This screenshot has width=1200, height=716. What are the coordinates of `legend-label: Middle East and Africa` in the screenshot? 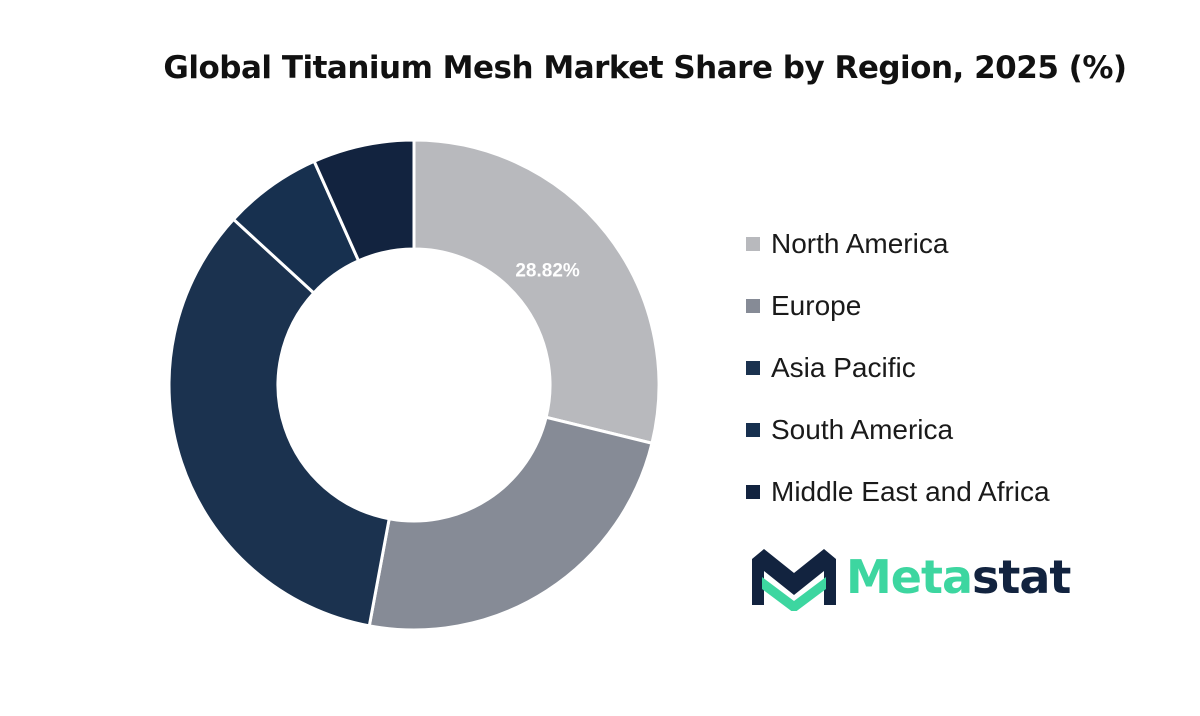 It's located at (910, 491).